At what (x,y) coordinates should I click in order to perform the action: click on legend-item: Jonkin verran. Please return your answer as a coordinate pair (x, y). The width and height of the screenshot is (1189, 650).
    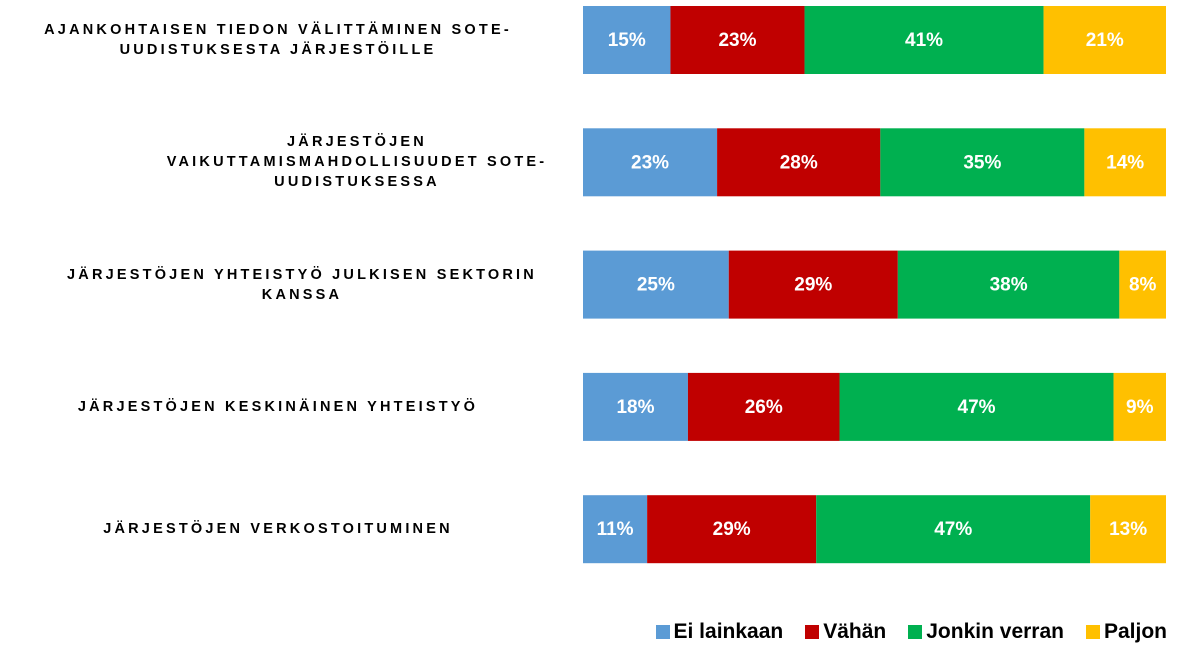
    Looking at the image, I should click on (986, 632).